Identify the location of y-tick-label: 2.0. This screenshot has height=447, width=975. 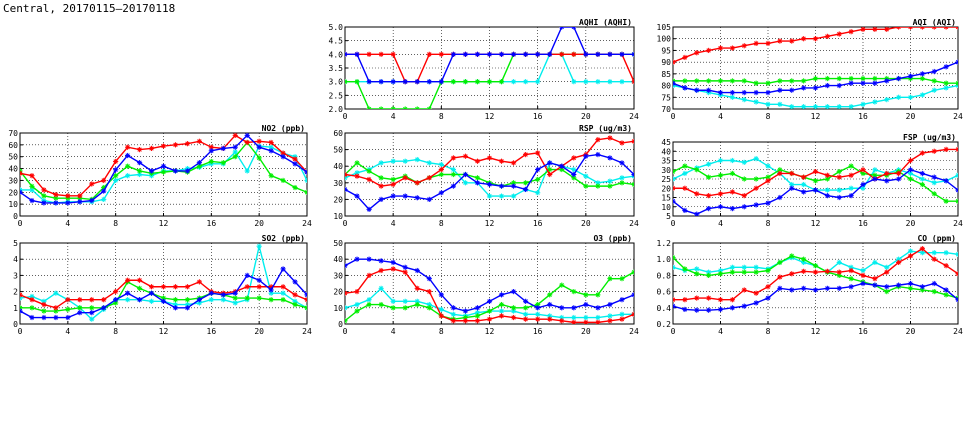
(336, 109).